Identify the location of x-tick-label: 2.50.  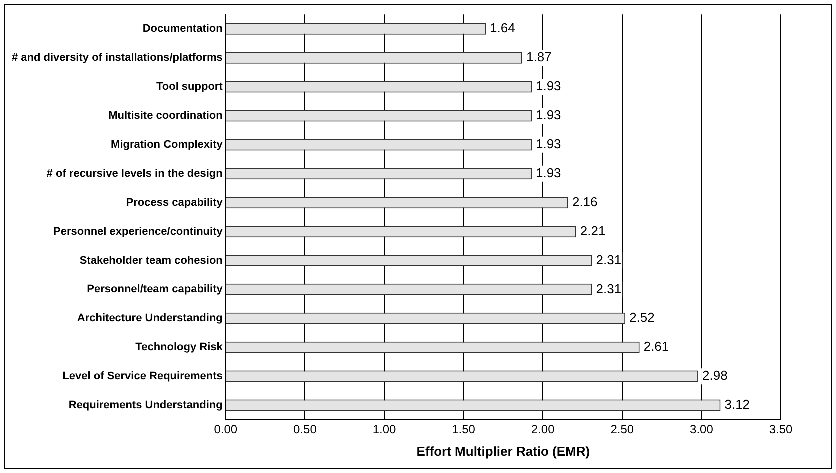
(622, 429).